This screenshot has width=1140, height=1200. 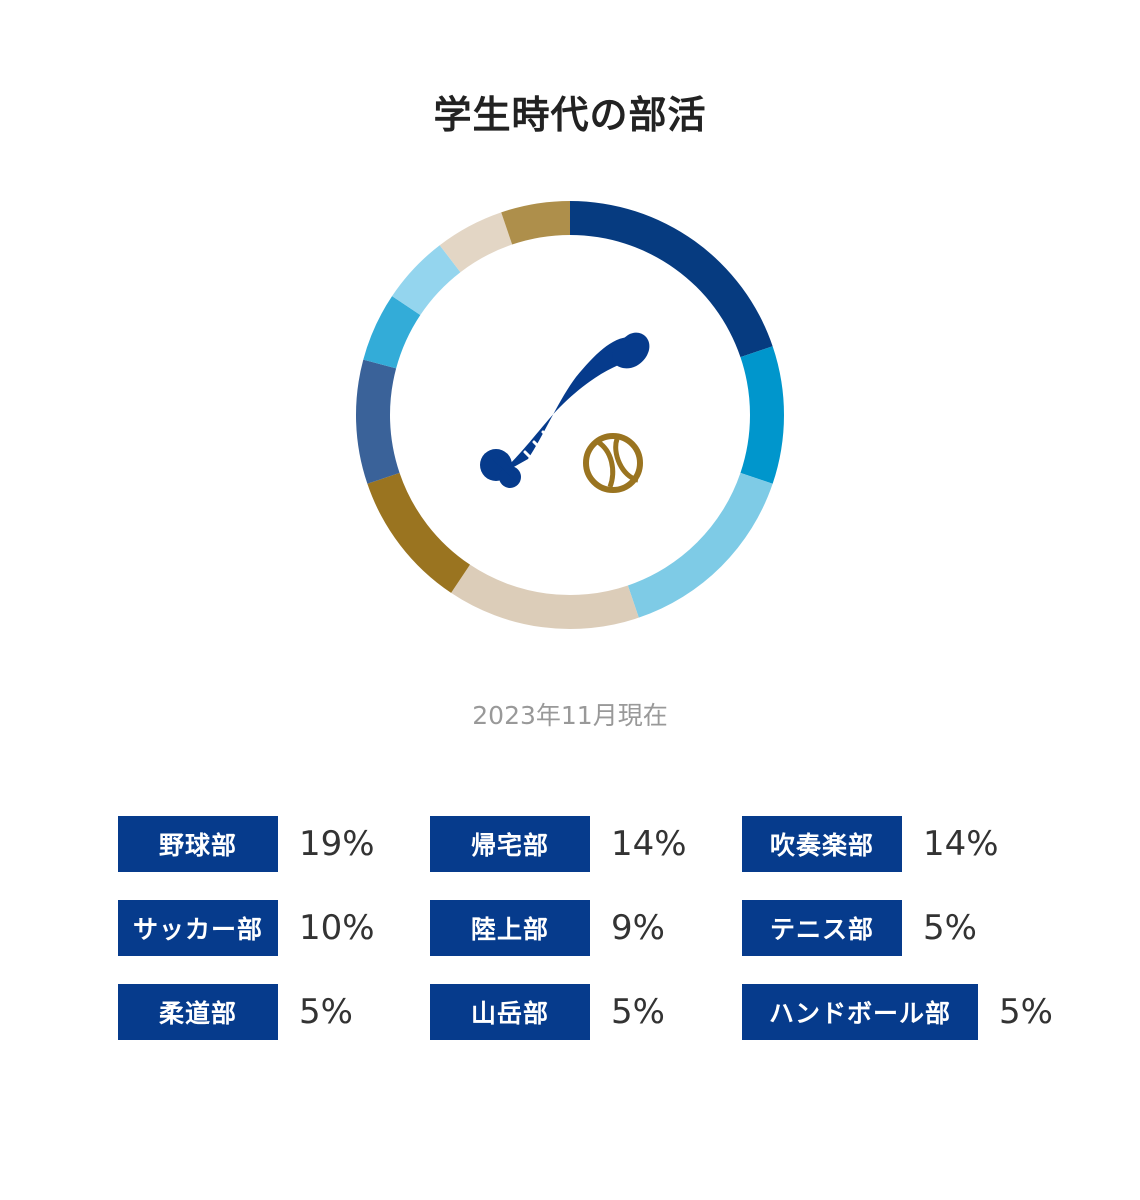 I want to click on chart-title: 学生時代の部活, so click(x=570, y=115).